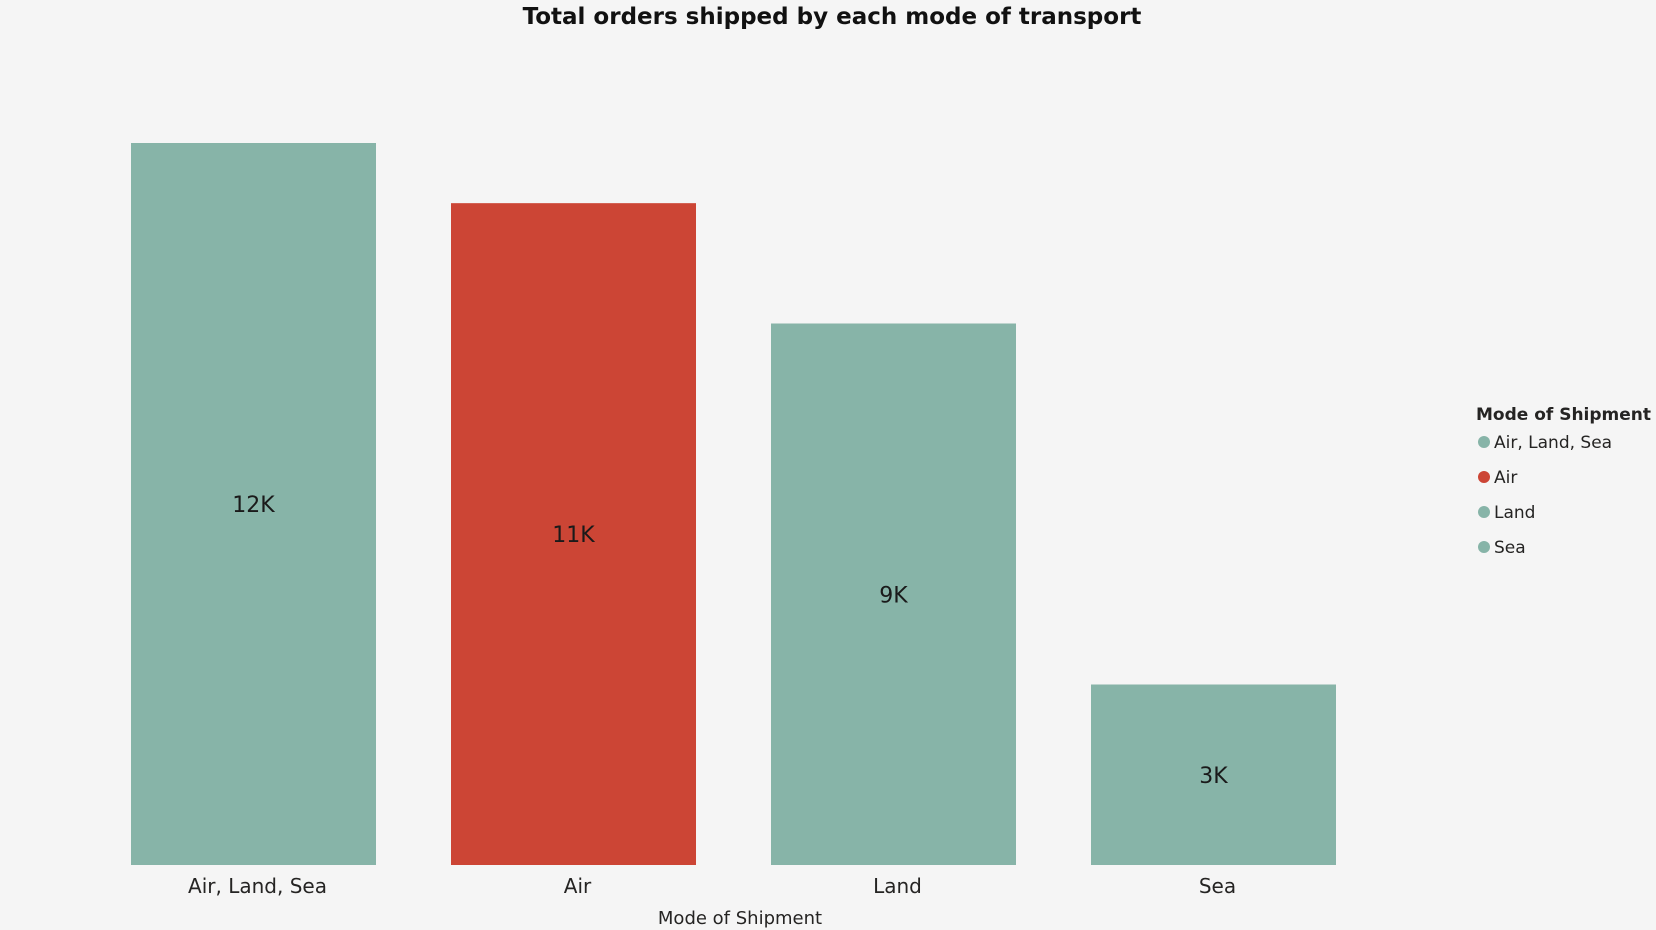 This screenshot has height=930, width=1656. Describe the element at coordinates (1217, 886) in the screenshot. I see `x-tick-label: Sea` at that location.